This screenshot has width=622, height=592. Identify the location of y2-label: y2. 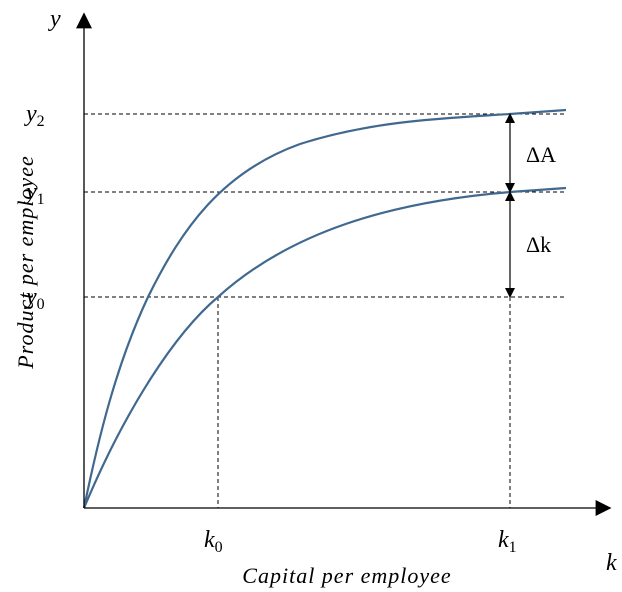
(34, 115).